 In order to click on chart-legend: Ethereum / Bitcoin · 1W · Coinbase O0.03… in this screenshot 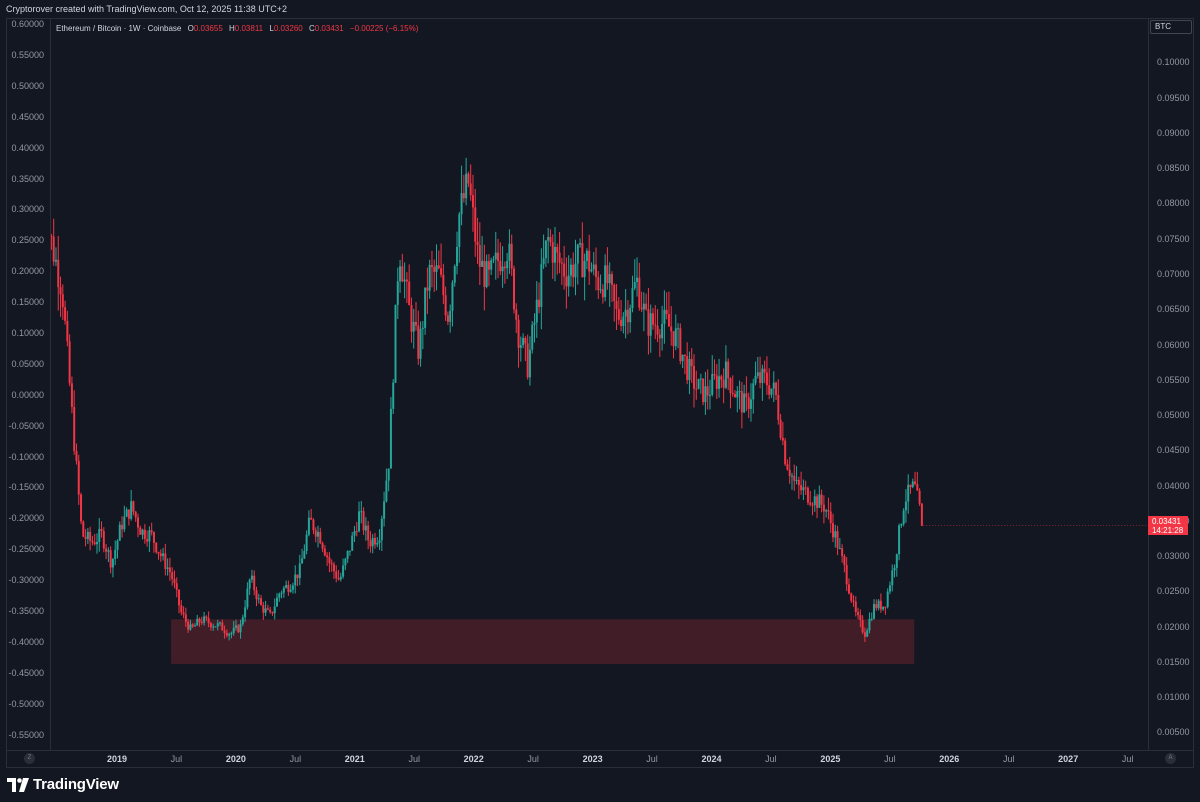, I will do `click(237, 28)`.